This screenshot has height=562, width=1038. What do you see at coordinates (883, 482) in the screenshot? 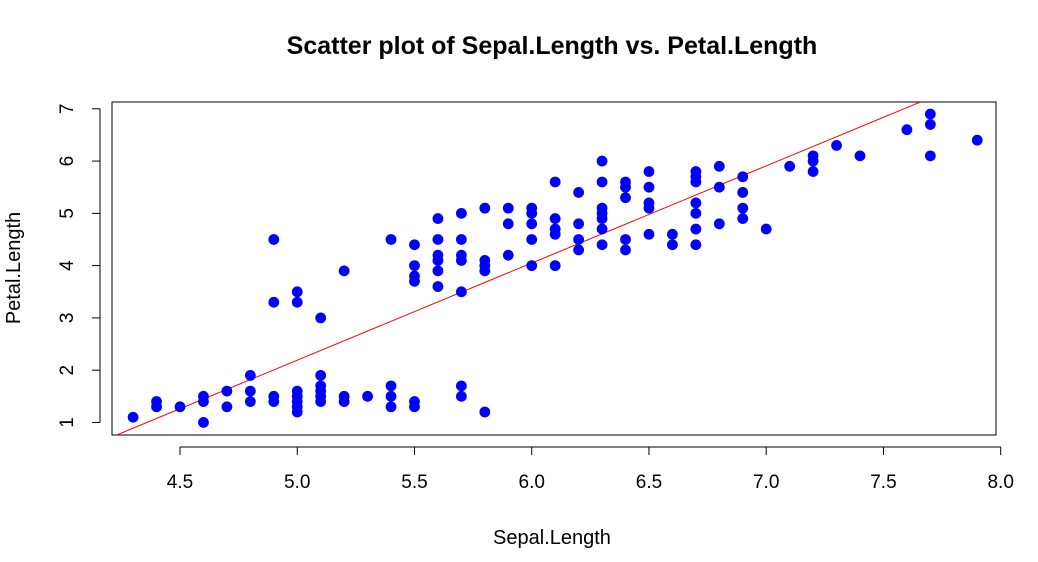
I see `x-tick-label: 7.5` at bounding box center [883, 482].